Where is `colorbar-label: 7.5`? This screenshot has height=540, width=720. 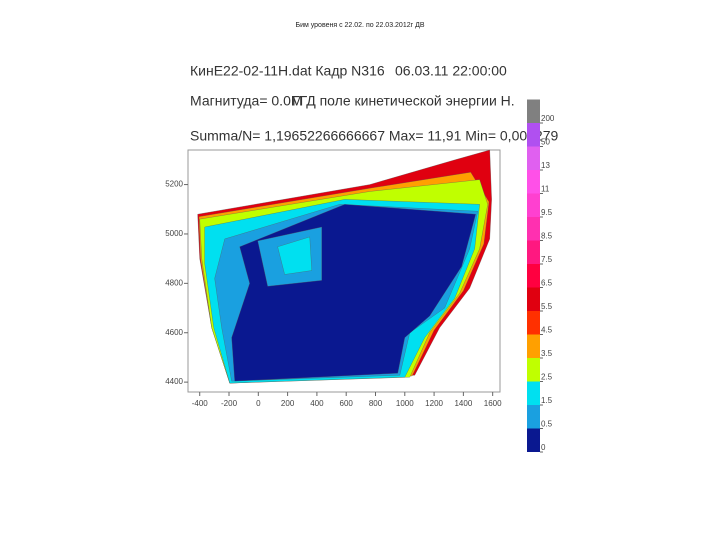
colorbar-label: 7.5 is located at coordinates (547, 259).